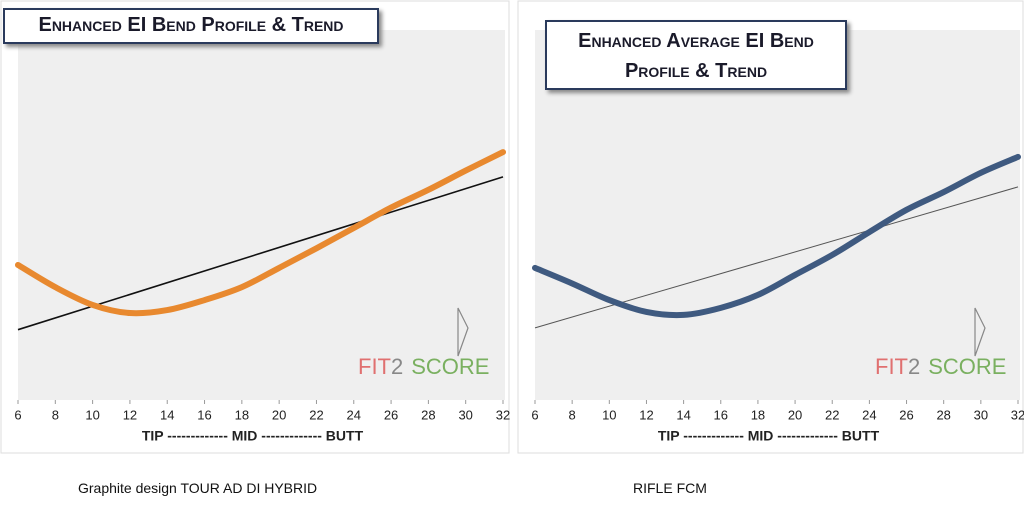 The image size is (1024, 507). I want to click on chart-title: Enhanced EI Bend Profile & Trend, so click(191, 26).